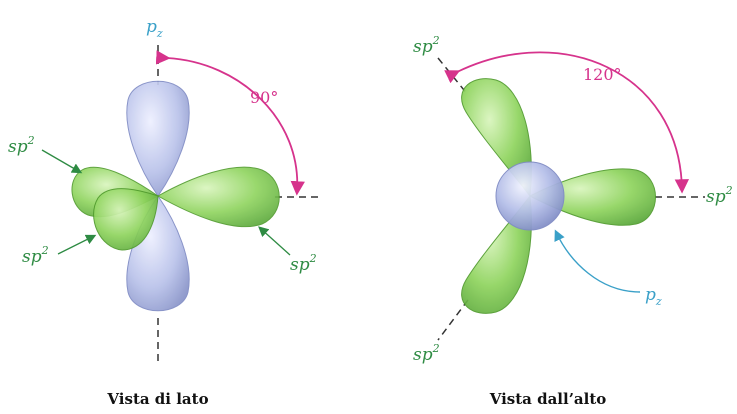 The width and height of the screenshot is (737, 414). What do you see at coordinates (548, 399) in the screenshot?
I see `caption-right: Vista dall’alto` at bounding box center [548, 399].